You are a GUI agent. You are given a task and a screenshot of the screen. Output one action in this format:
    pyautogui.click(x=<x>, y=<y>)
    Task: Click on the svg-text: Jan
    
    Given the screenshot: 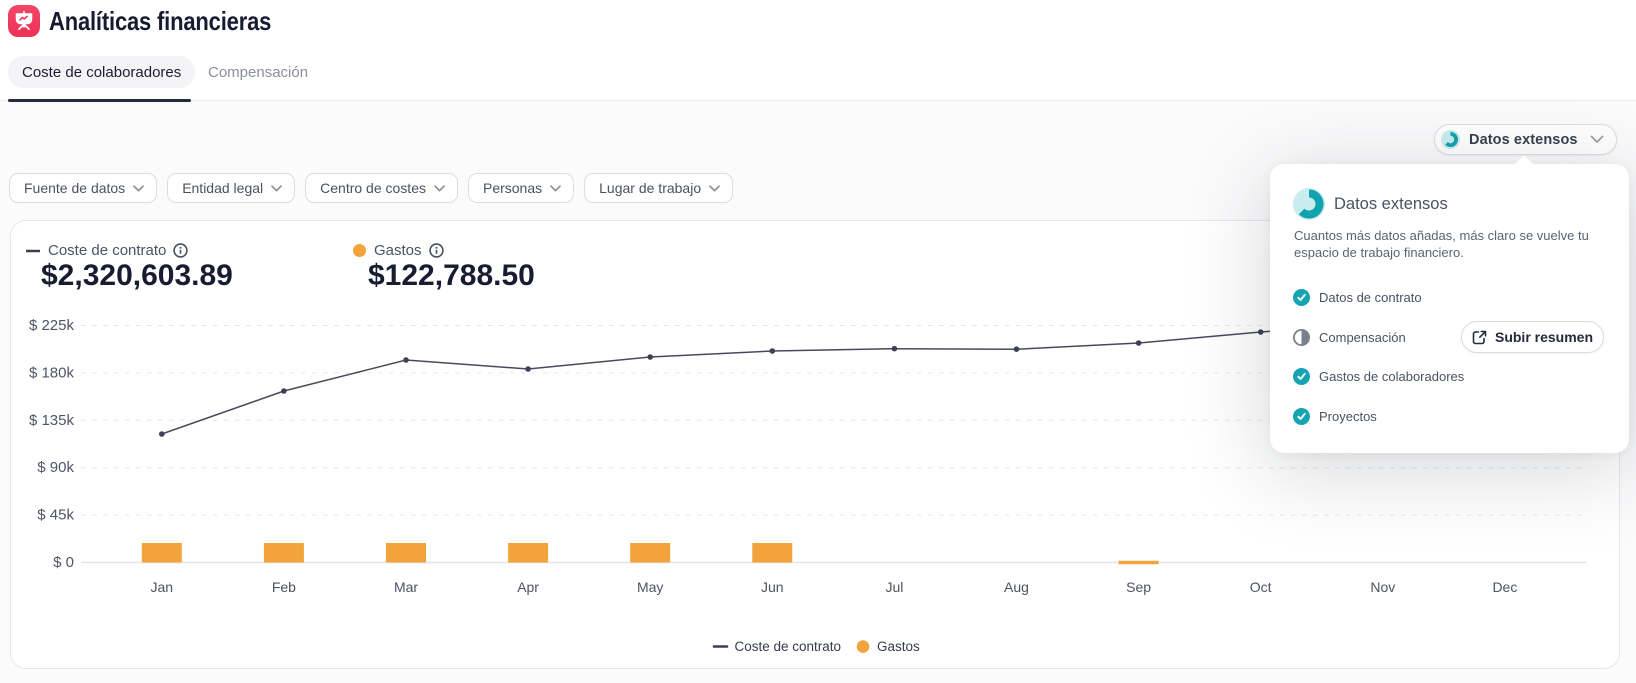 What is the action you would take?
    pyautogui.click(x=162, y=587)
    